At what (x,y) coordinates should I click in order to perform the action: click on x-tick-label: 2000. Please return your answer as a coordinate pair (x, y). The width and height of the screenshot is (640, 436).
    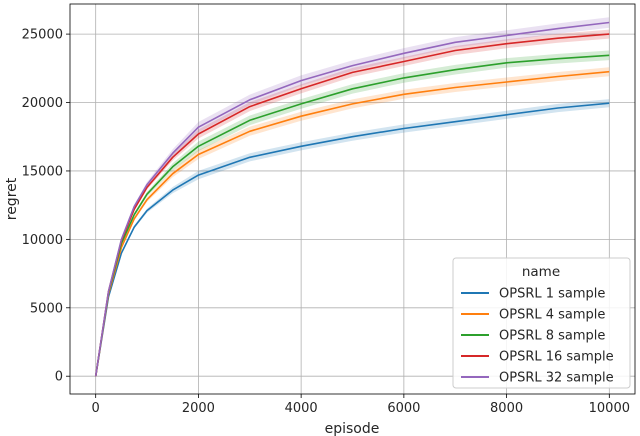
    Looking at the image, I should click on (198, 408).